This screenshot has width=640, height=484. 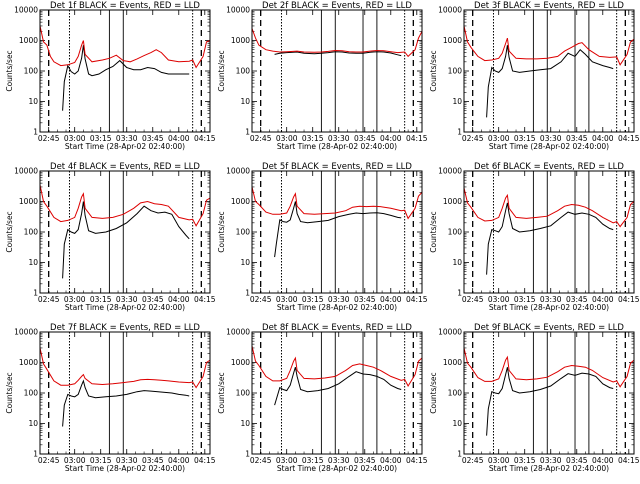 I want to click on panel-title: Det 4f BLACK = Events, RED = LLD, so click(x=125, y=167).